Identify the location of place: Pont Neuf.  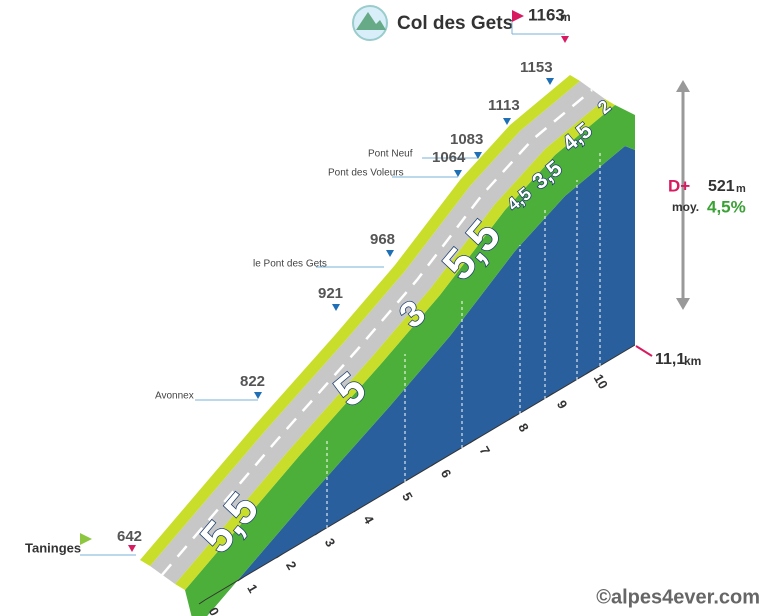
(390, 154).